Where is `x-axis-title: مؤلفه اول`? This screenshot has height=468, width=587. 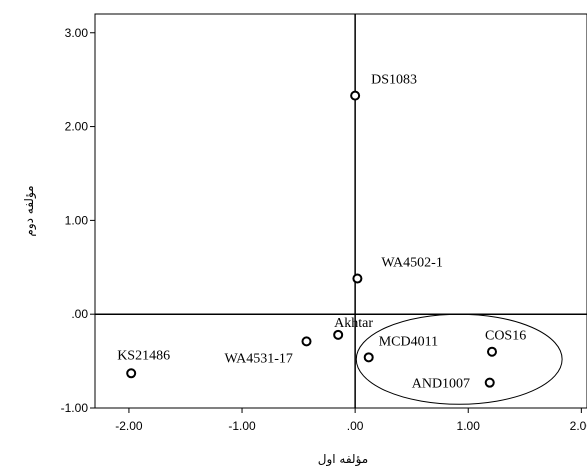 x-axis-title: مؤلفه اول is located at coordinates (343, 459).